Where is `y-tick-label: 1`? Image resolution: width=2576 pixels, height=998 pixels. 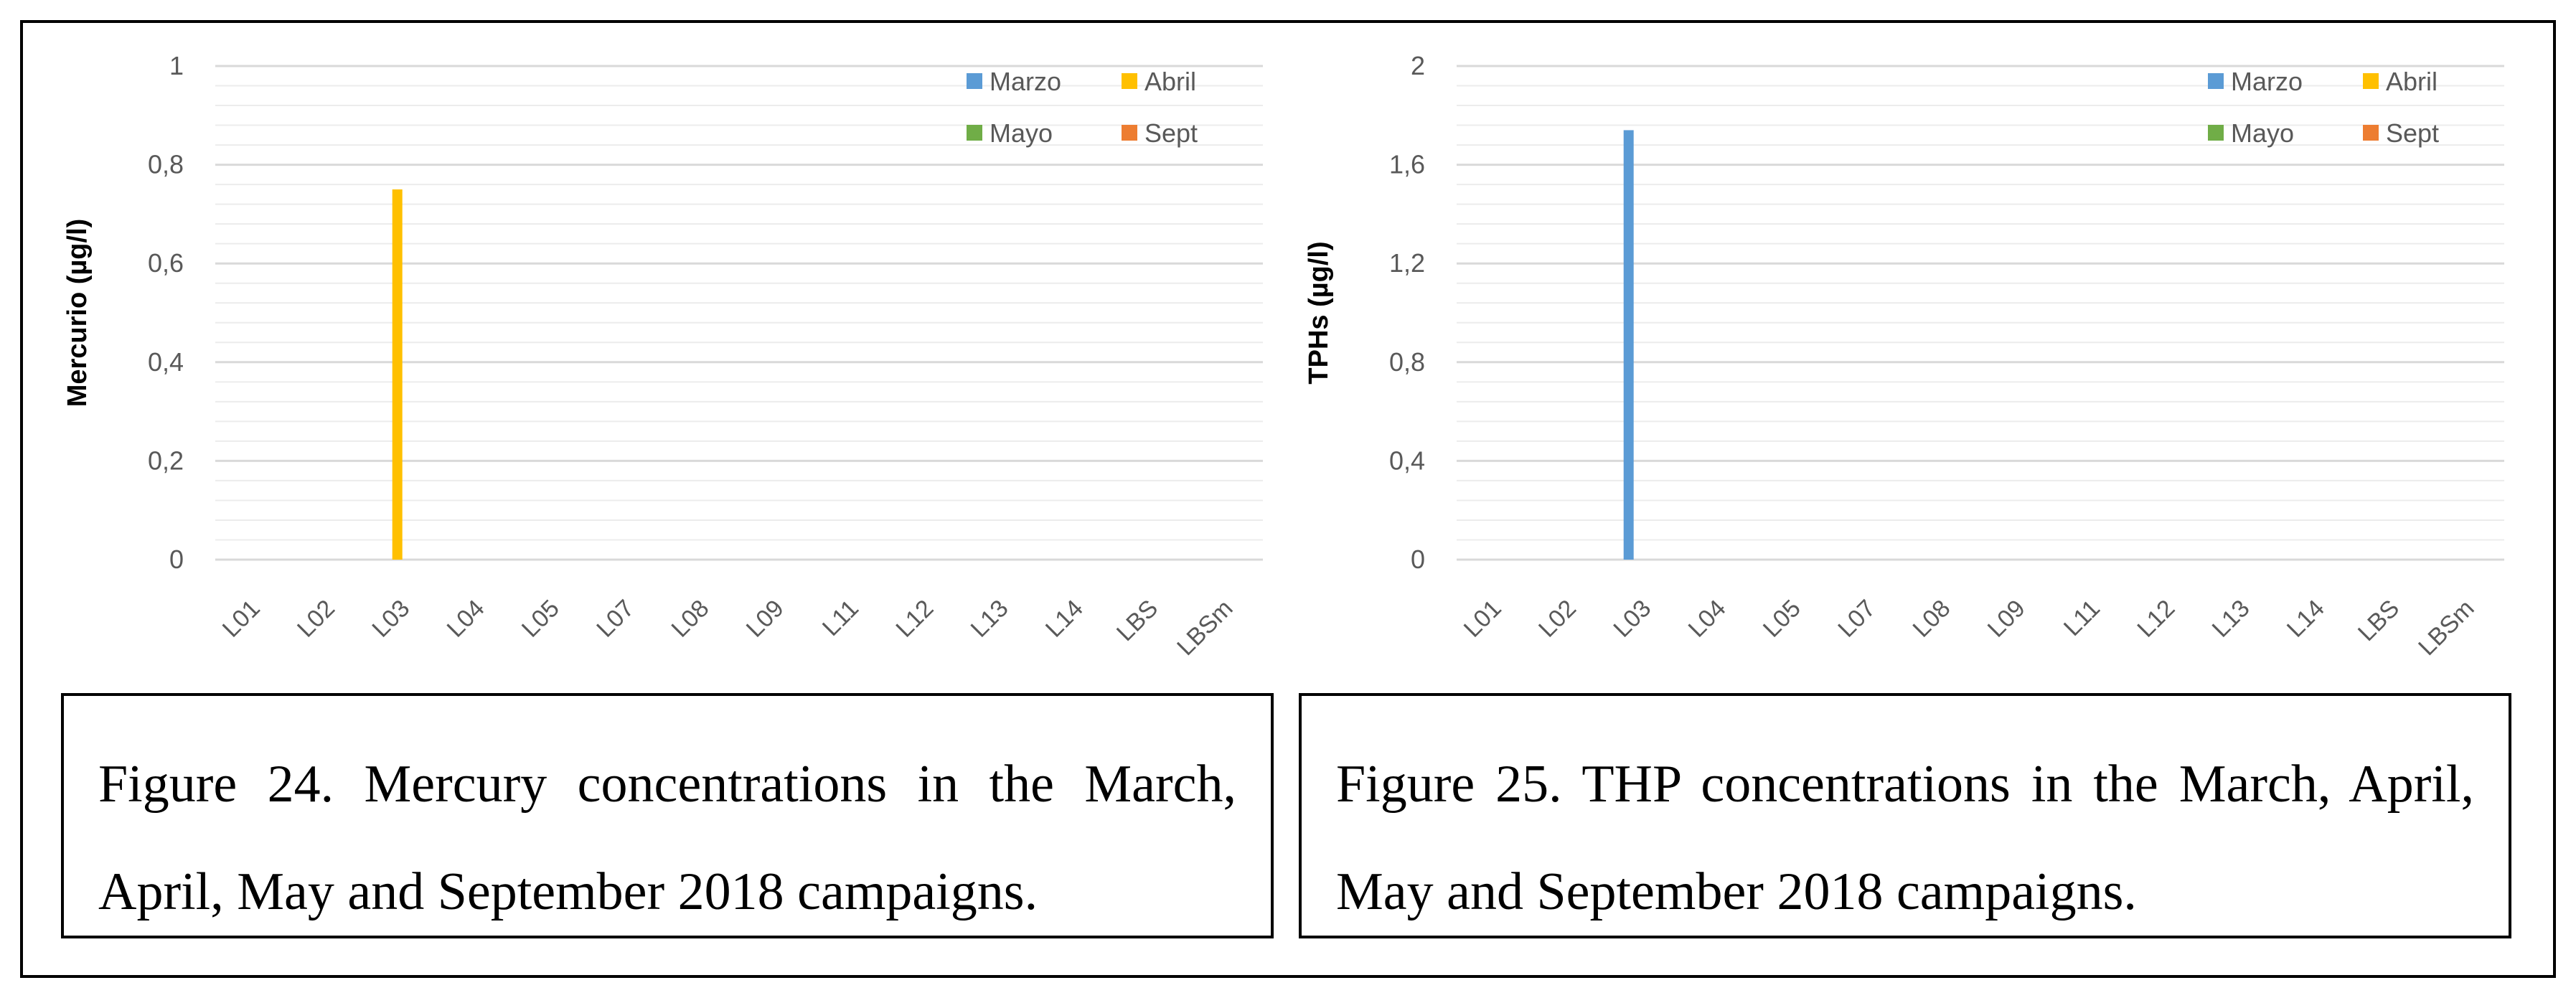
y-tick-label: 1 is located at coordinates (176, 65).